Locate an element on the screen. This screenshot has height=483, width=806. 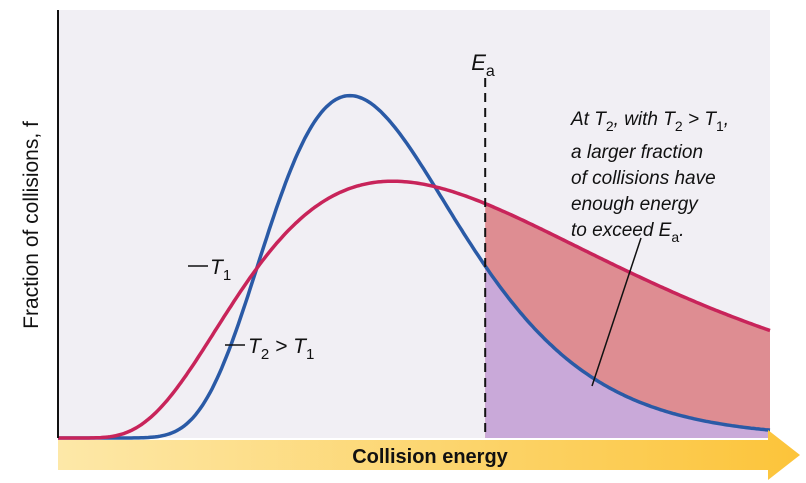
x-axis-label: Collision energy is located at coordinates (430, 457).